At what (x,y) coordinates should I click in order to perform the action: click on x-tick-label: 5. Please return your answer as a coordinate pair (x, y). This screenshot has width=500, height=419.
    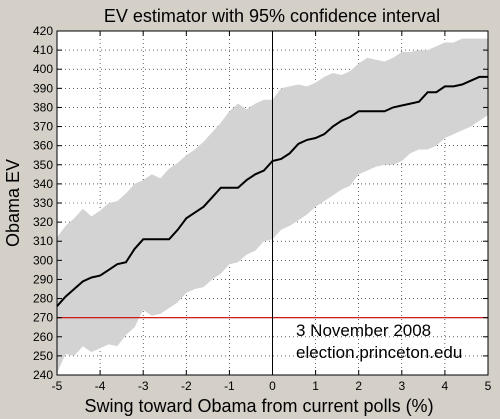
    Looking at the image, I should click on (488, 386).